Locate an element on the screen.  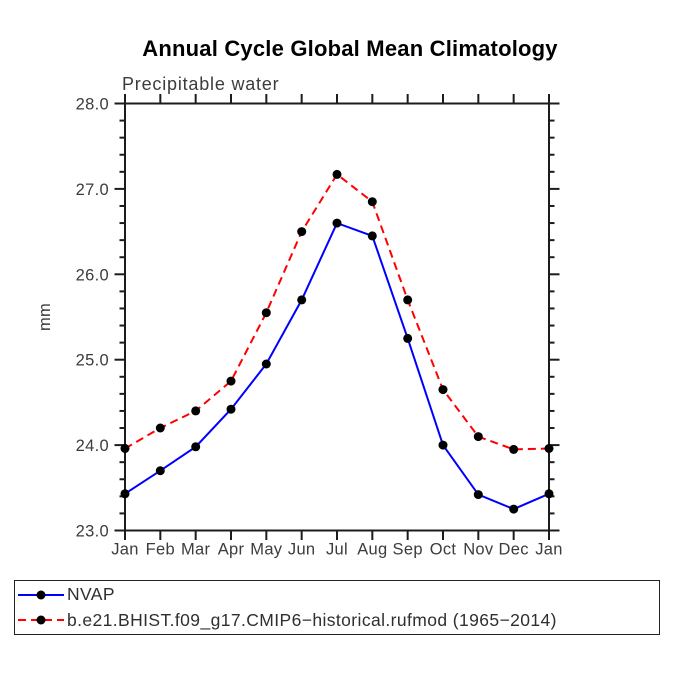
chart-subtitle: Precipitable water is located at coordinates (201, 84).